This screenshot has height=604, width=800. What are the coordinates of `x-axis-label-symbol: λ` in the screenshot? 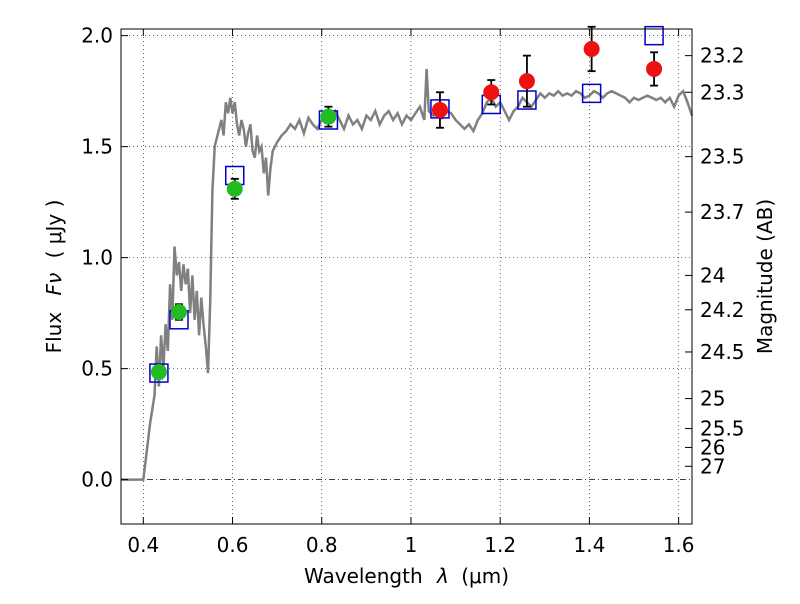 It's located at (442, 576).